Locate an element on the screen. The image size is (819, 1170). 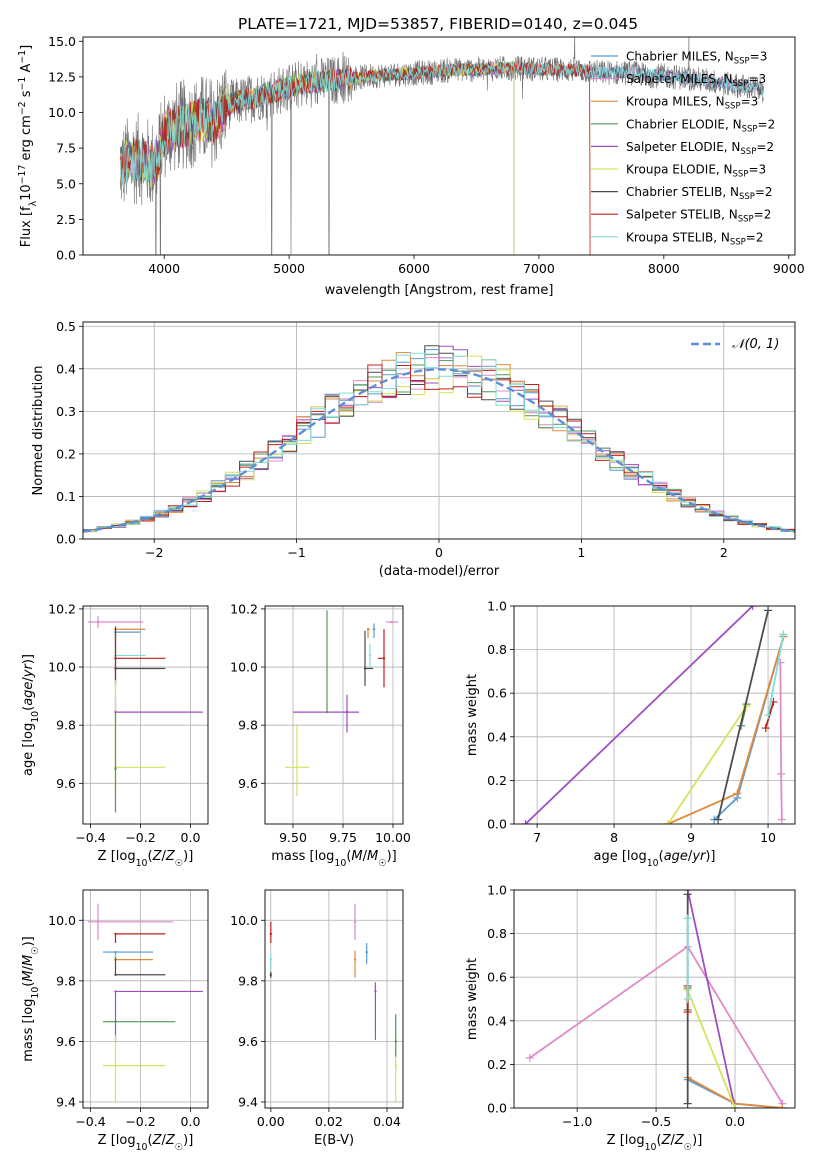
y-axis-label: Flux [fλ10−17 erg cm−2 s−1 A−1] is located at coordinates (28, 146).